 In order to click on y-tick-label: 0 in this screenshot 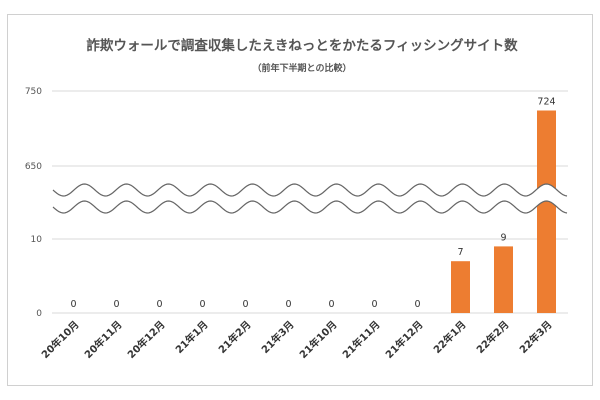, I will do `click(39, 314)`.